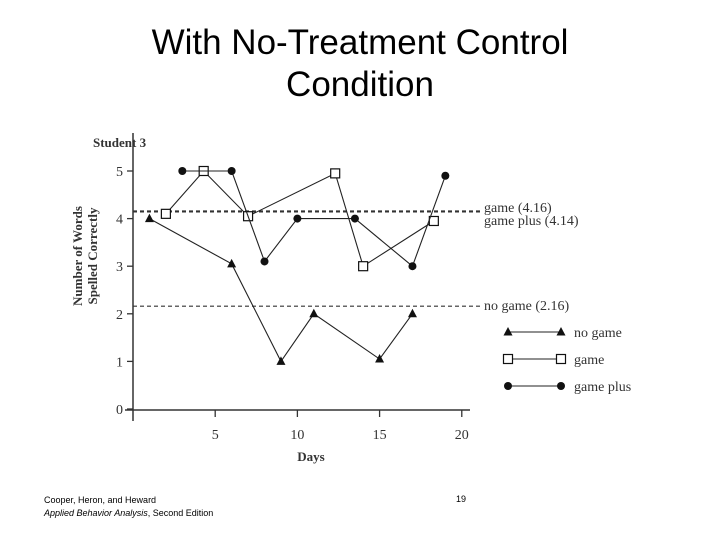 The height and width of the screenshot is (540, 720). I want to click on mean-line-label: game plus (4.14), so click(531, 221).